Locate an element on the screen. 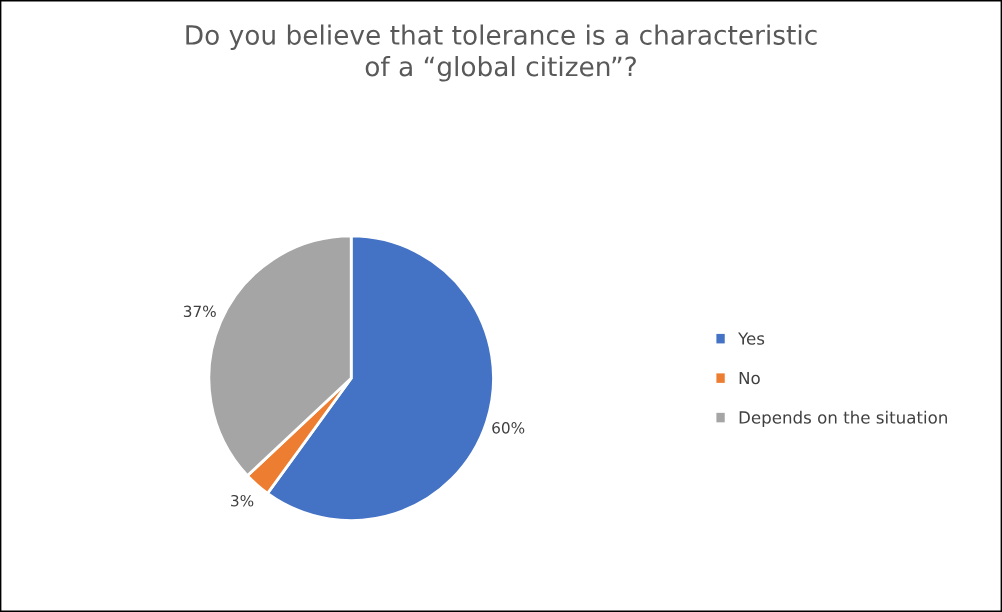 This screenshot has height=612, width=1002. chart-title: Do you believe that tolerance is a characteristic of a “global citizen”? is located at coordinates (501, 53).